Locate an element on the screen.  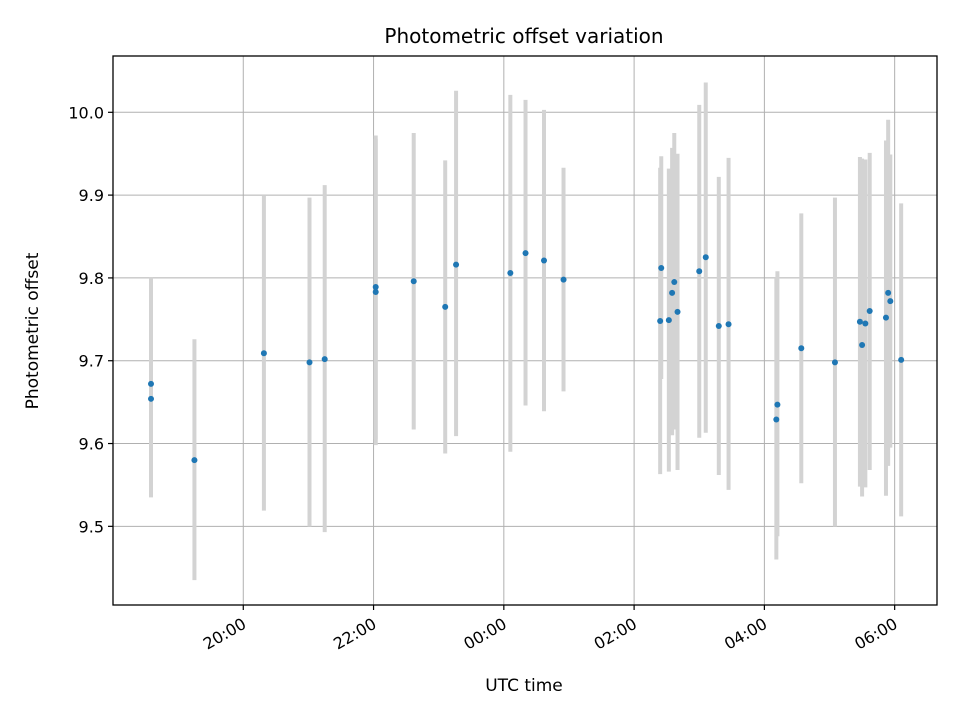
y-tick-label: 10.0 is located at coordinates (86, 112).